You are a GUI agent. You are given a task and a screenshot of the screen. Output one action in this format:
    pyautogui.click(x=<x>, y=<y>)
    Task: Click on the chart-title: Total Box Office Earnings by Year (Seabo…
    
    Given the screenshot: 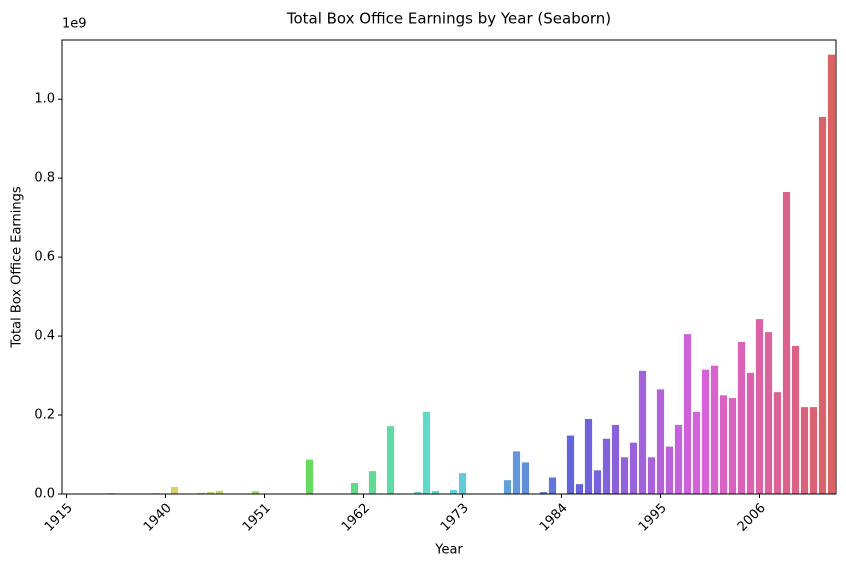 What is the action you would take?
    pyautogui.click(x=448, y=19)
    